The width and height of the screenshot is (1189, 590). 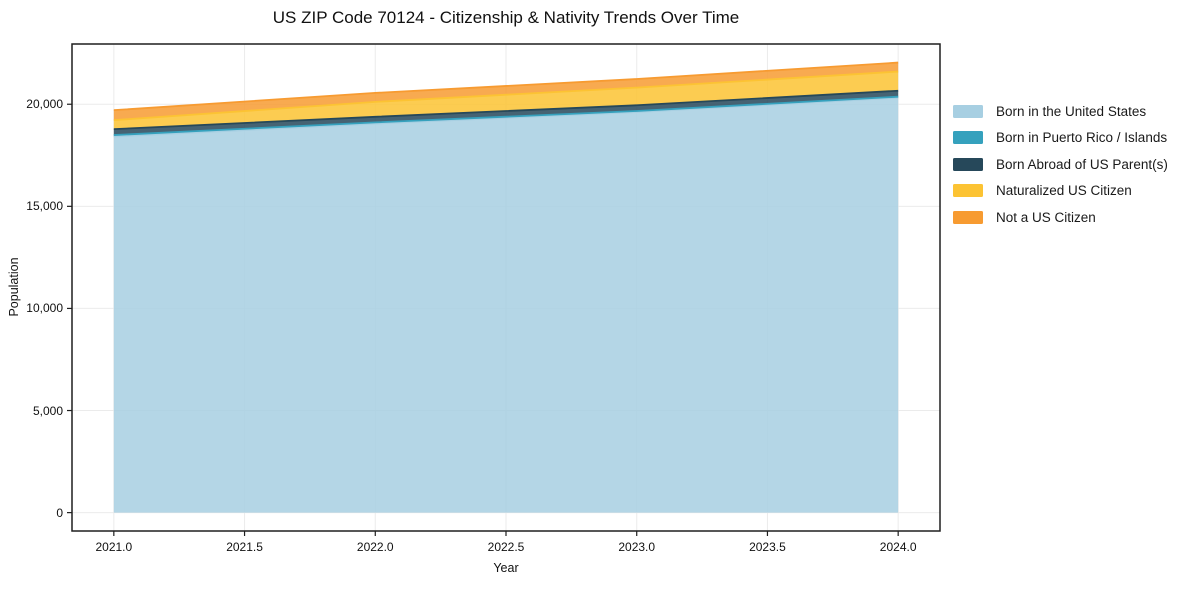 I want to click on x-tick-label: 2022.0, so click(x=375, y=547).